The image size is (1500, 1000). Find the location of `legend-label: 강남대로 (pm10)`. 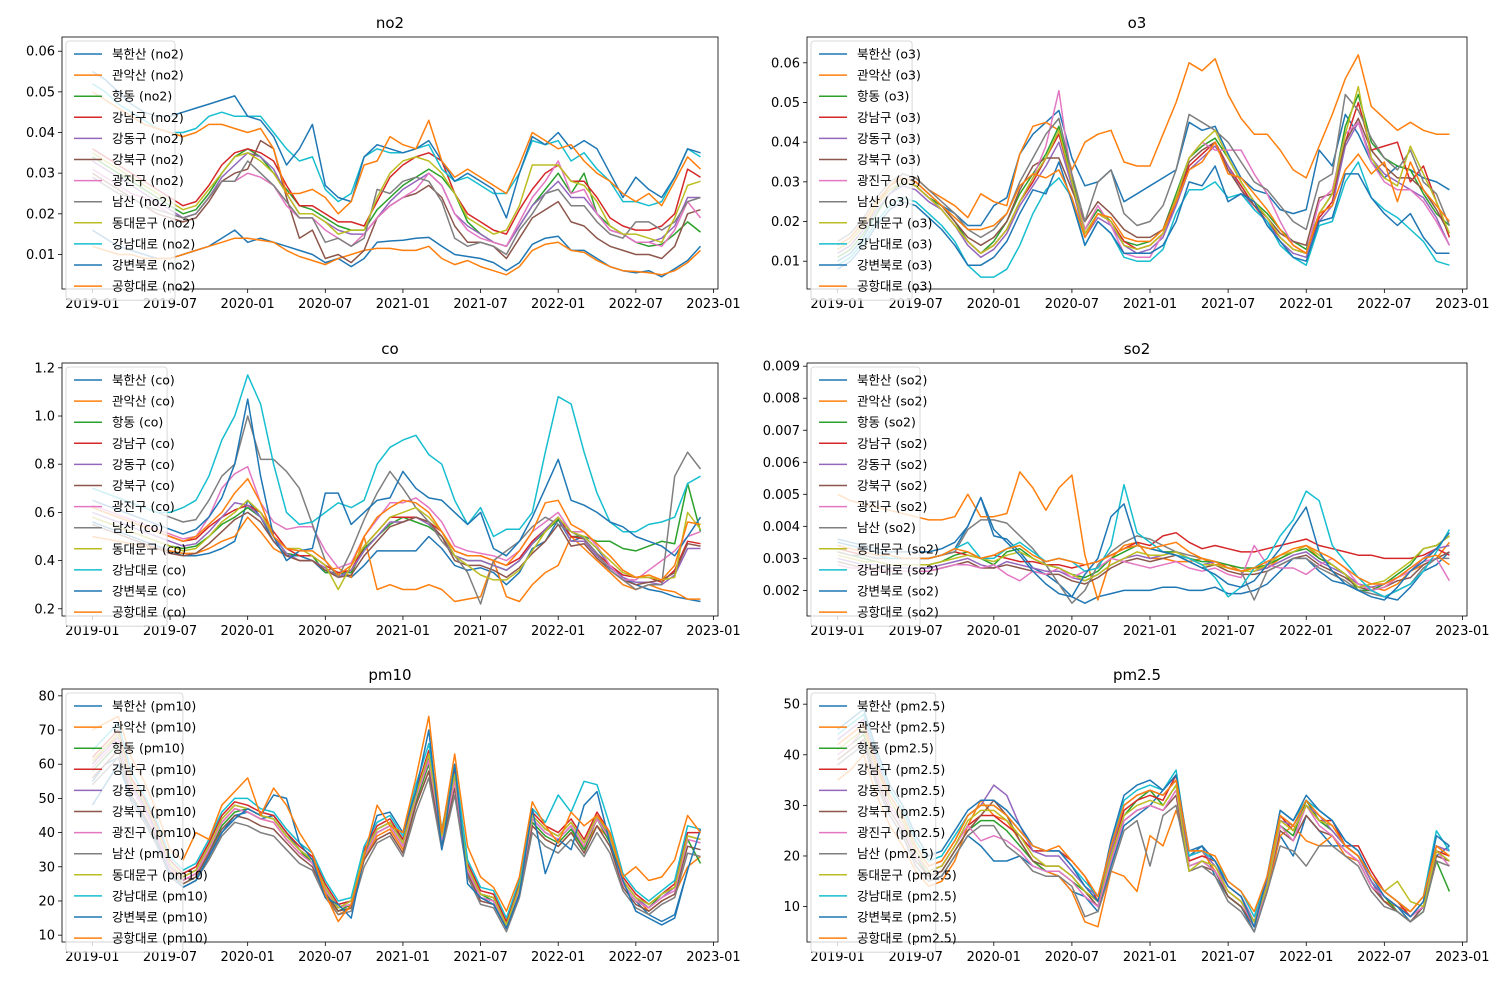

legend-label: 강남대로 (pm10) is located at coordinates (160, 895).